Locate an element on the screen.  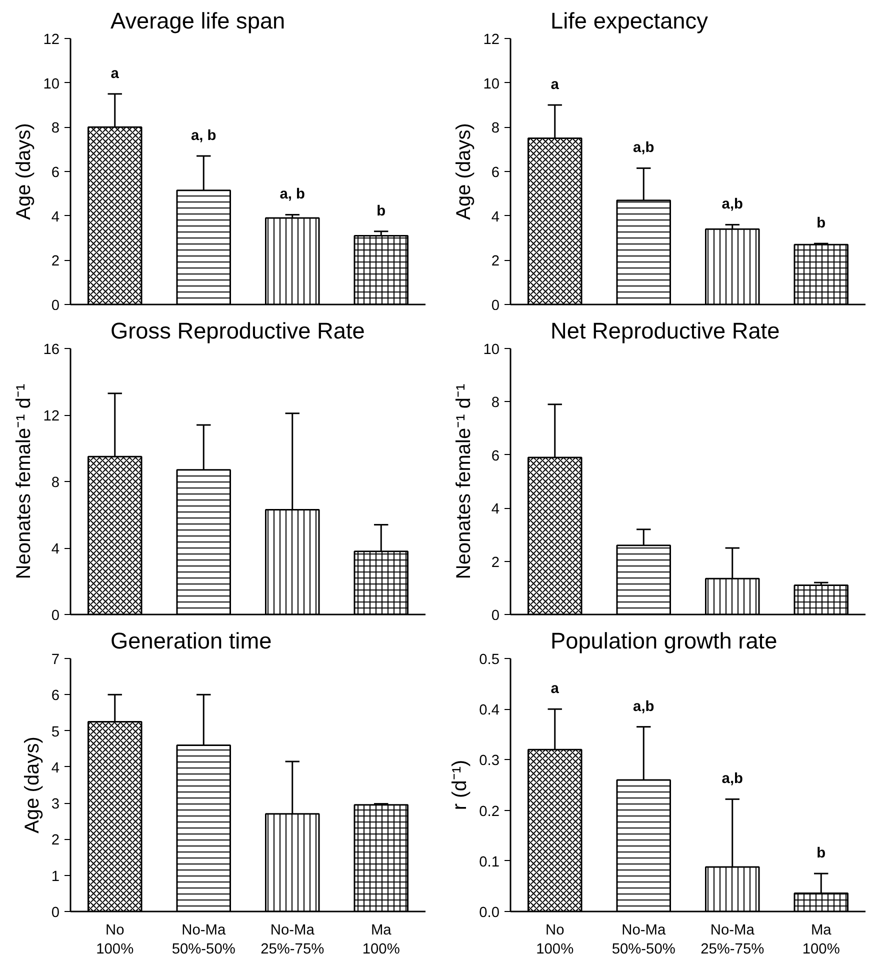
chart-title: Net Reproductive Rate is located at coordinates (665, 331).